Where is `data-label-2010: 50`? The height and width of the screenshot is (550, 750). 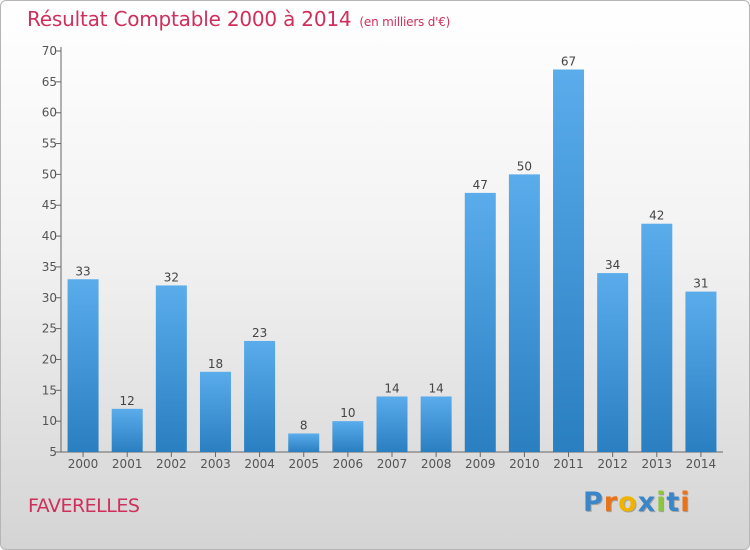
data-label-2010: 50 is located at coordinates (524, 166).